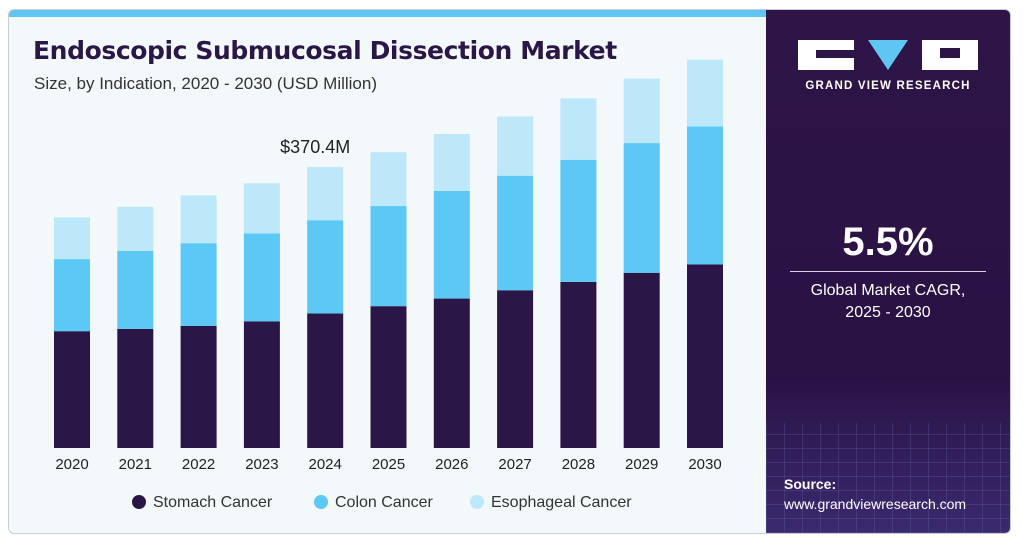 The height and width of the screenshot is (544, 1023). I want to click on x-tick-label-2026: 2026, so click(451, 464).